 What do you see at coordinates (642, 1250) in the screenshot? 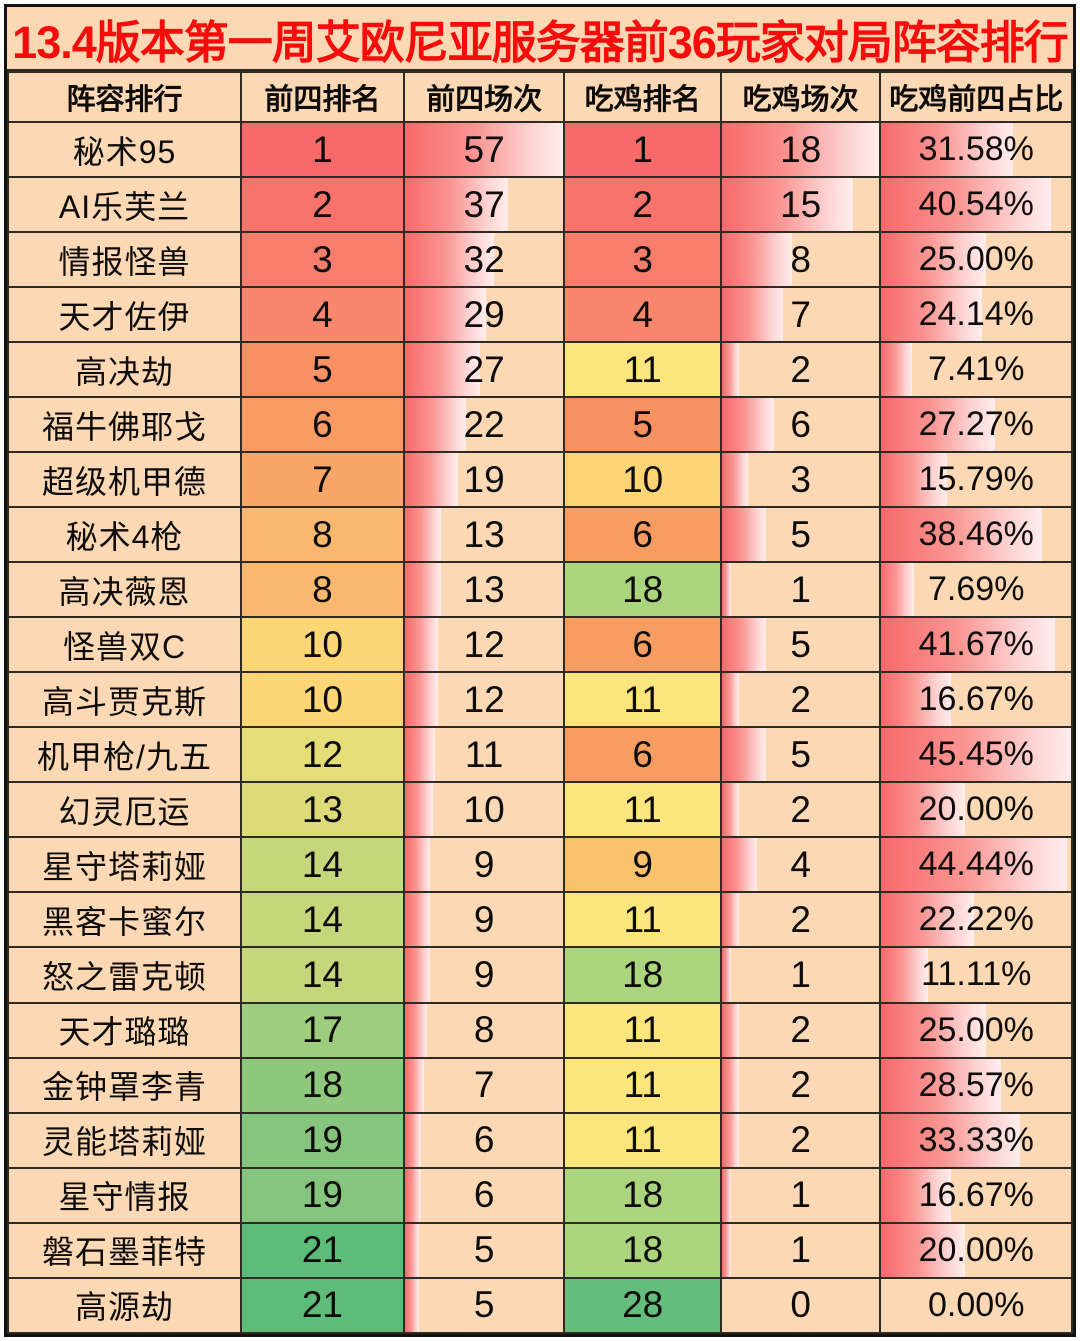
I see `win-rank-cell: 18` at bounding box center [642, 1250].